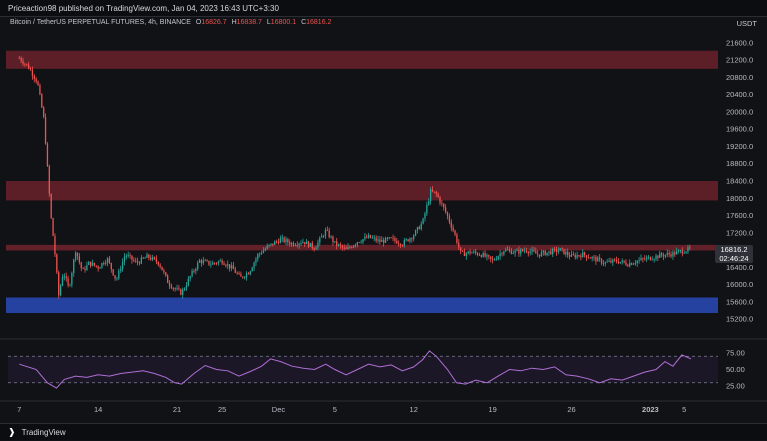 This screenshot has height=441, width=767. What do you see at coordinates (684, 409) in the screenshot?
I see `date-tick-label: 5` at bounding box center [684, 409].